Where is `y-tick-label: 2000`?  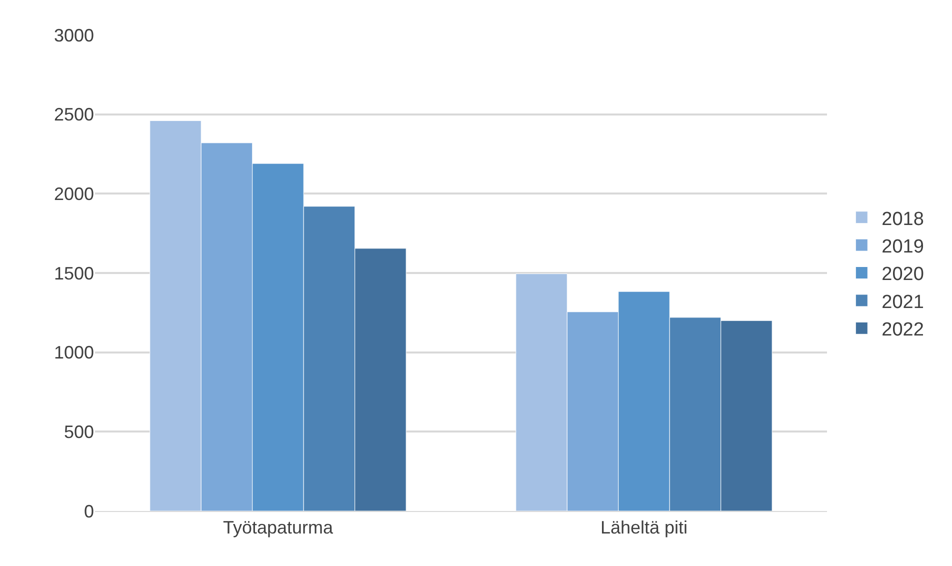
y-tick-label: 2000 is located at coordinates (74, 194).